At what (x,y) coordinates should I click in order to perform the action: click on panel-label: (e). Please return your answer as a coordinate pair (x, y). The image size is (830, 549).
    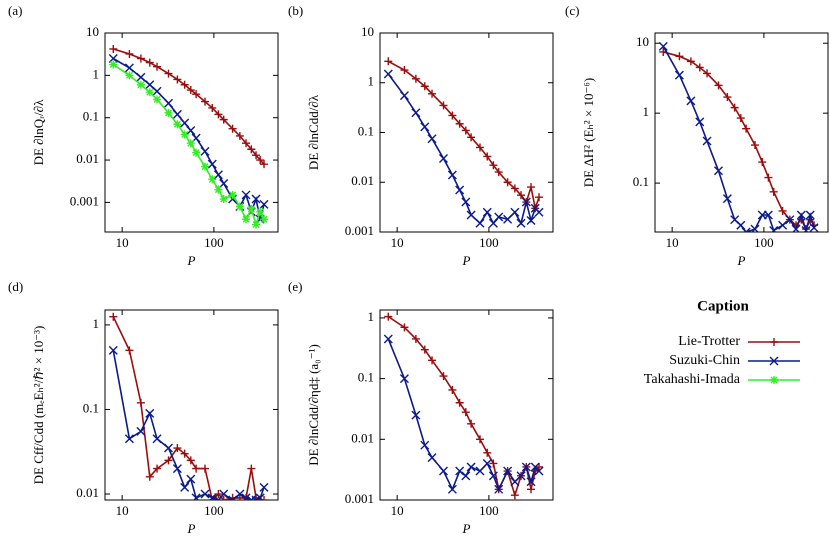
    Looking at the image, I should click on (295, 286).